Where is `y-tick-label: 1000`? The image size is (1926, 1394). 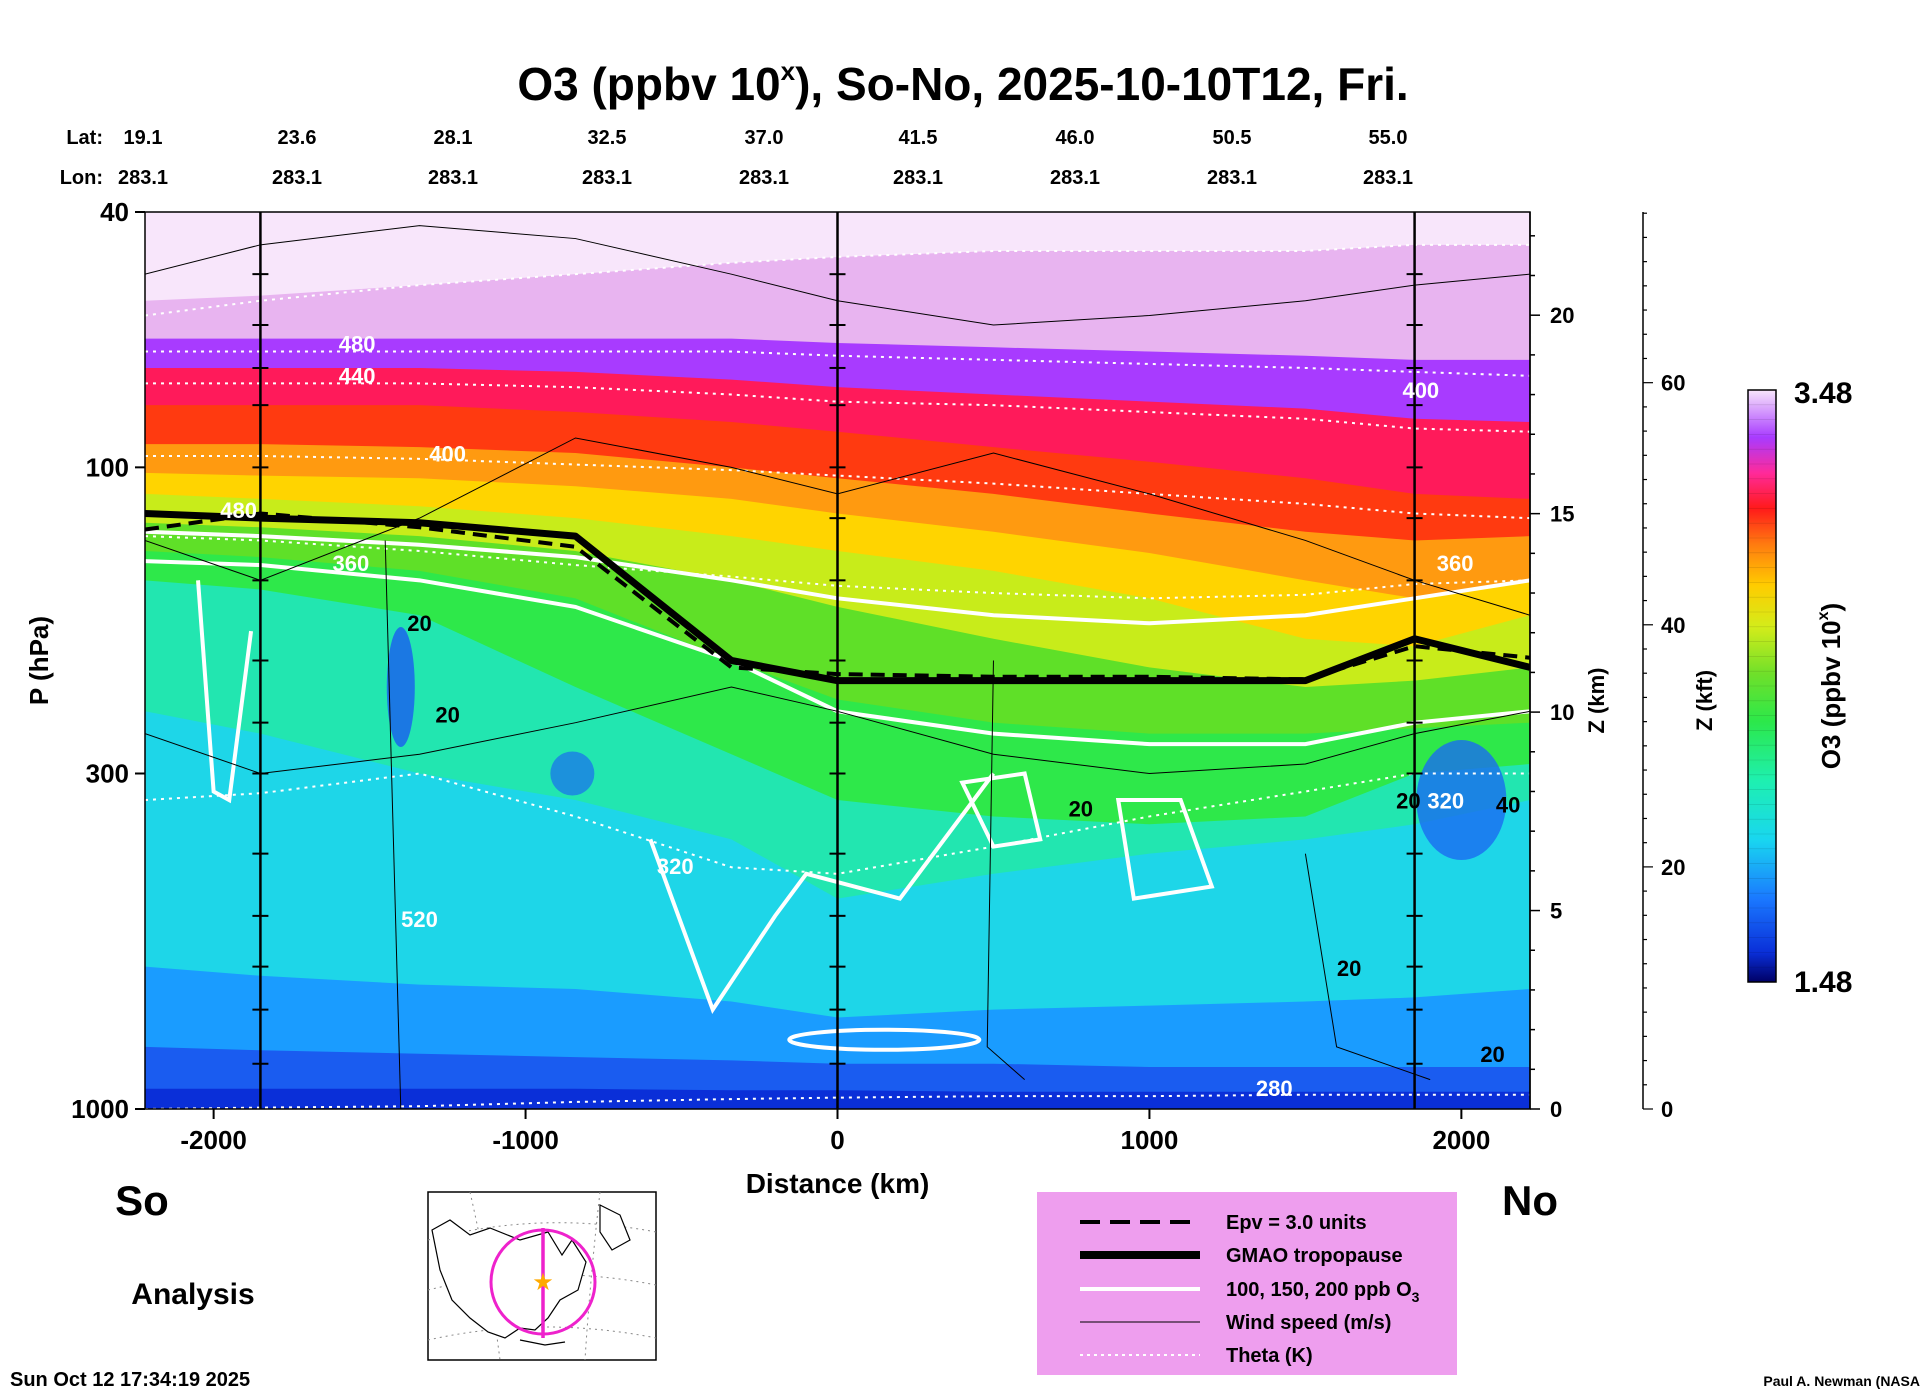
y-tick-label: 1000 is located at coordinates (100, 1109).